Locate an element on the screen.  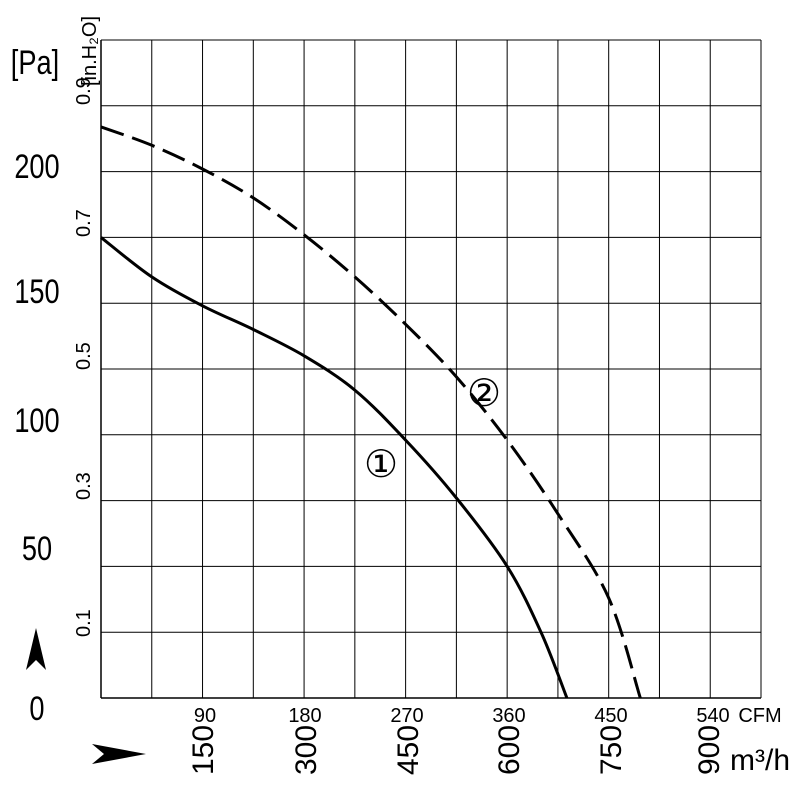
y-tick-label-pa: 150 is located at coordinates (36, 291).